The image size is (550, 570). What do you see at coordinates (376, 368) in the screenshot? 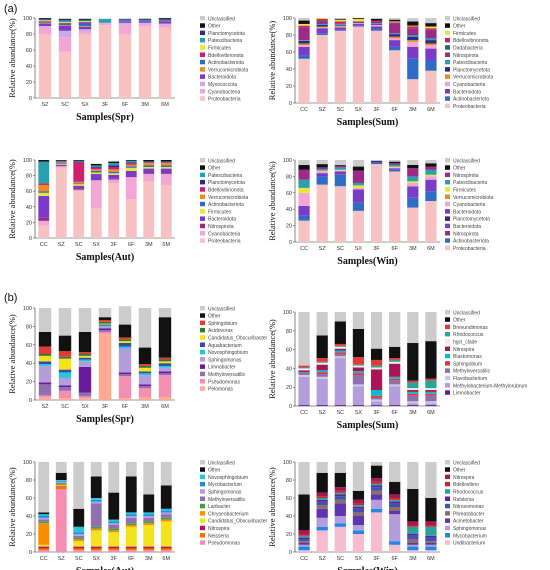
I see `bar-segment-hgci_clade` at bounding box center [376, 368].